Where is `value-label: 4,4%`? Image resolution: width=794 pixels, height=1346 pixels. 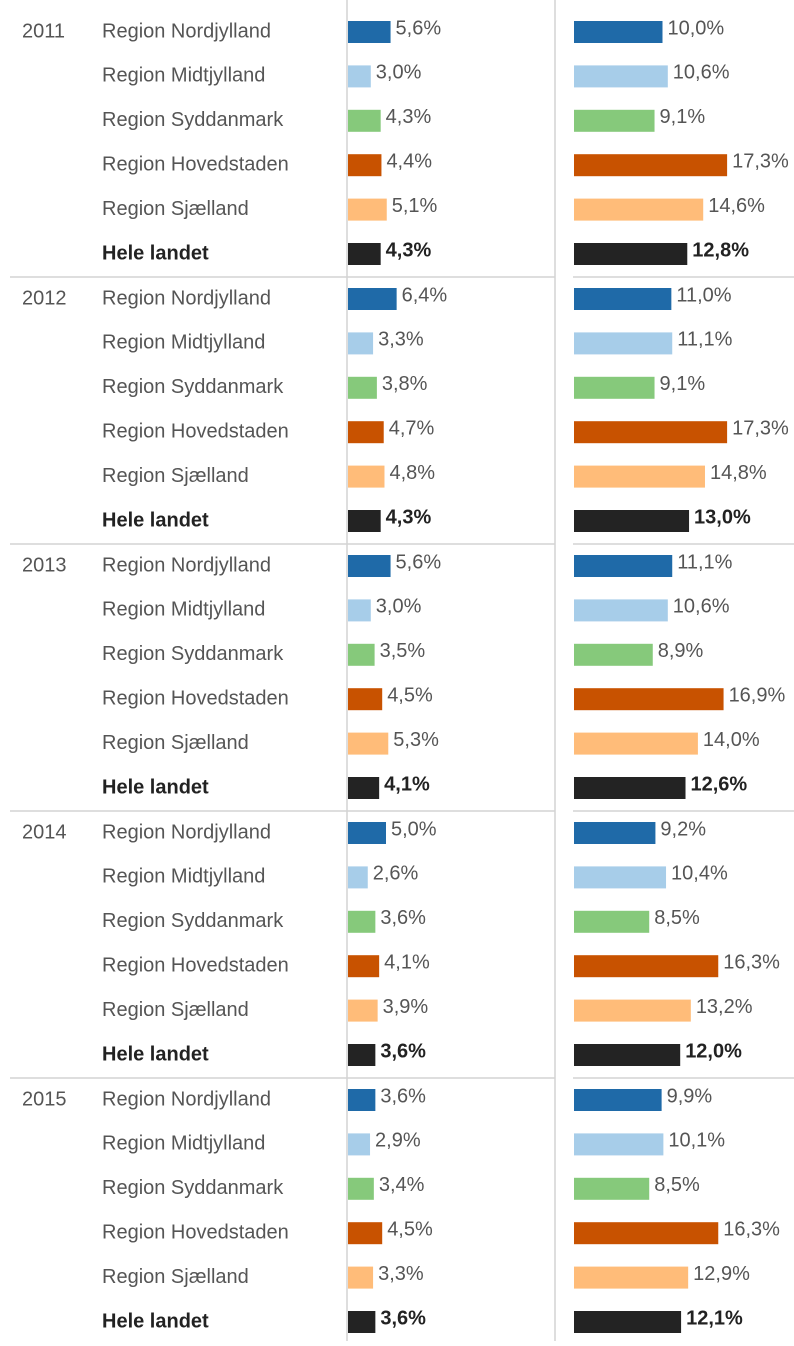 value-label: 4,4% is located at coordinates (409, 161).